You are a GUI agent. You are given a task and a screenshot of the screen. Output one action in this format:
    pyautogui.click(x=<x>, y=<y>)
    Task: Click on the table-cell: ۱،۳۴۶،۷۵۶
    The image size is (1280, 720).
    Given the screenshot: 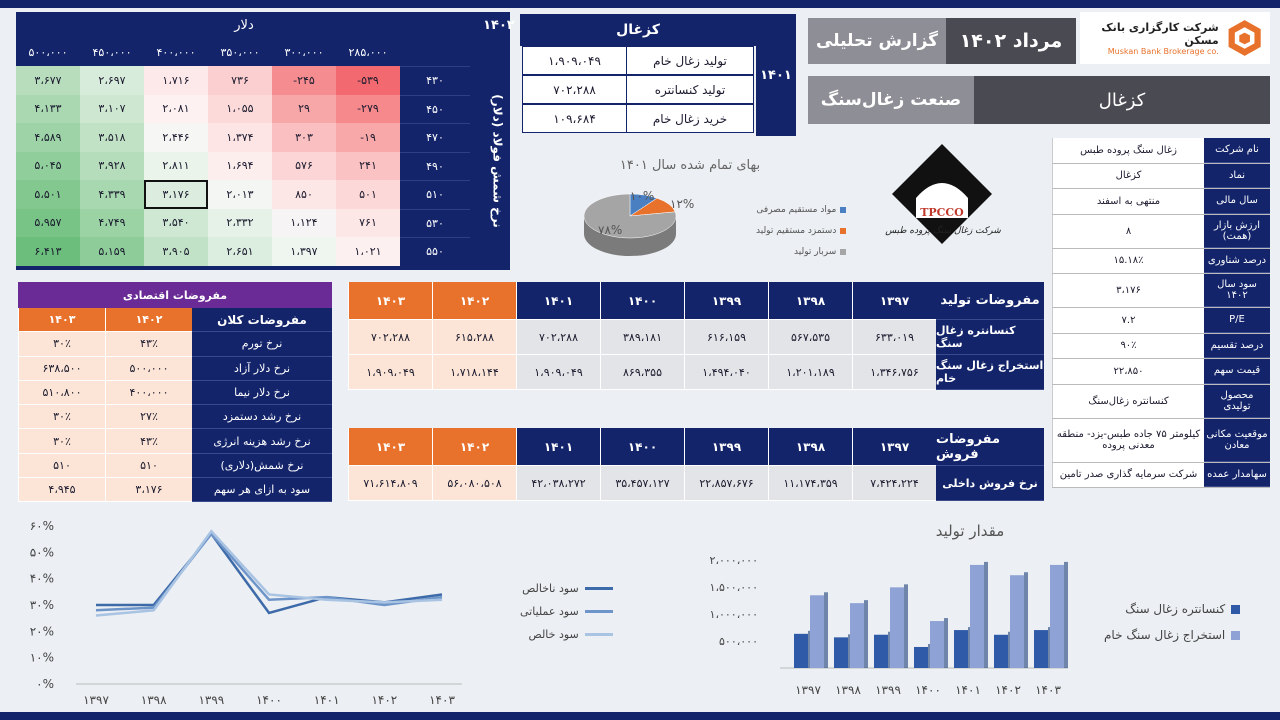 What is the action you would take?
    pyautogui.click(x=894, y=372)
    